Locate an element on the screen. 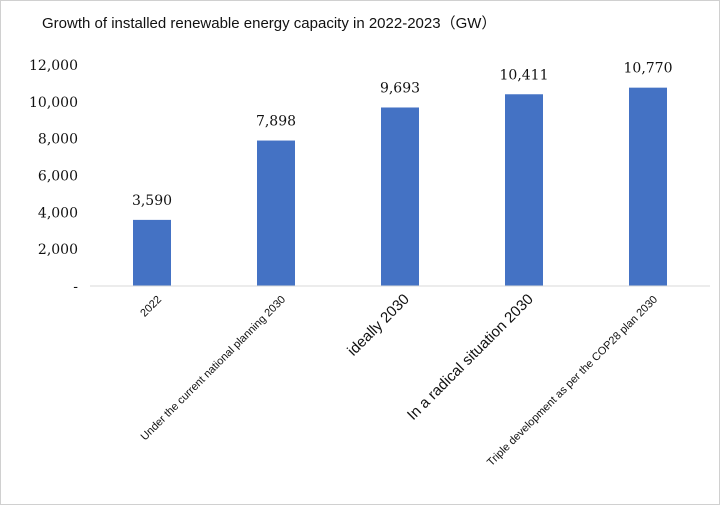 This screenshot has height=505, width=720. y-tick-label: 10,000 is located at coordinates (53, 103).